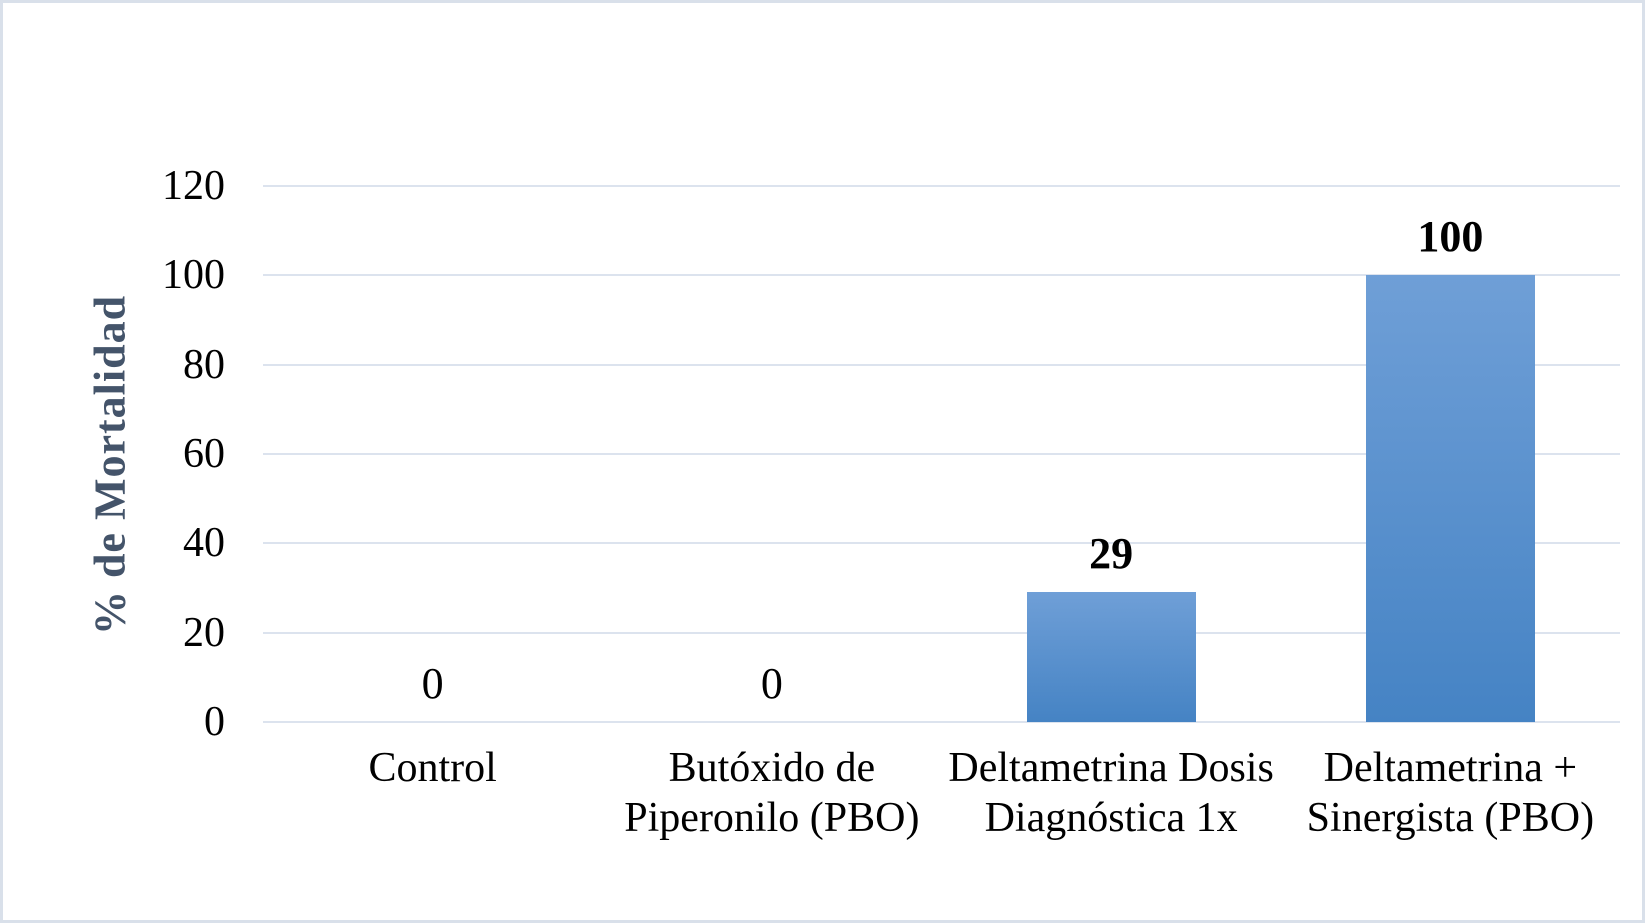 The image size is (1645, 923). Describe the element at coordinates (204, 364) in the screenshot. I see `y-tick-label: 80` at that location.